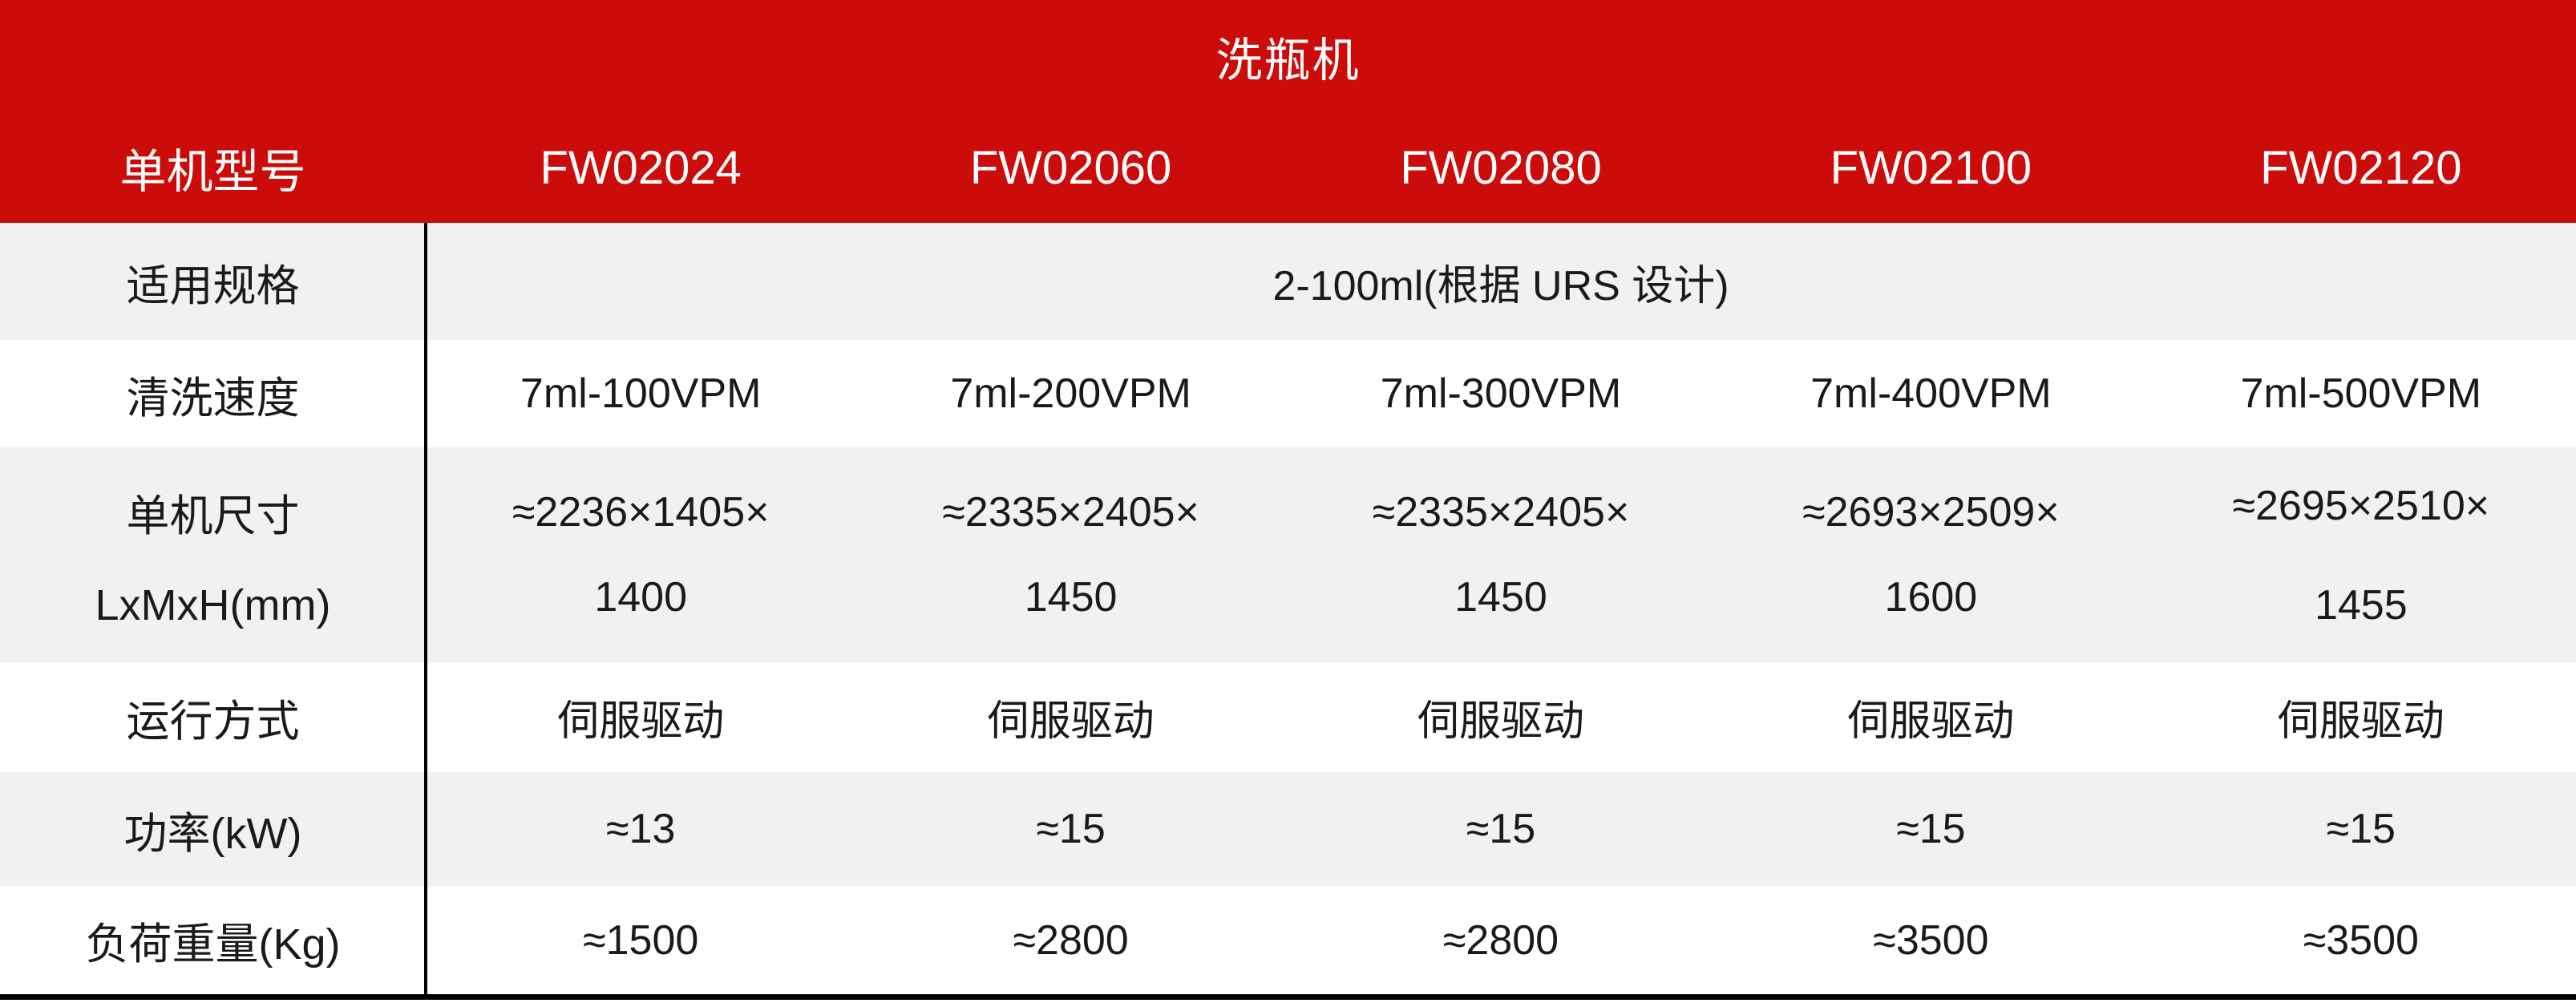 Image resolution: width=2576 pixels, height=1003 pixels. Describe the element at coordinates (2361, 393) in the screenshot. I see `speed-value: 7ml-500VPM` at that location.